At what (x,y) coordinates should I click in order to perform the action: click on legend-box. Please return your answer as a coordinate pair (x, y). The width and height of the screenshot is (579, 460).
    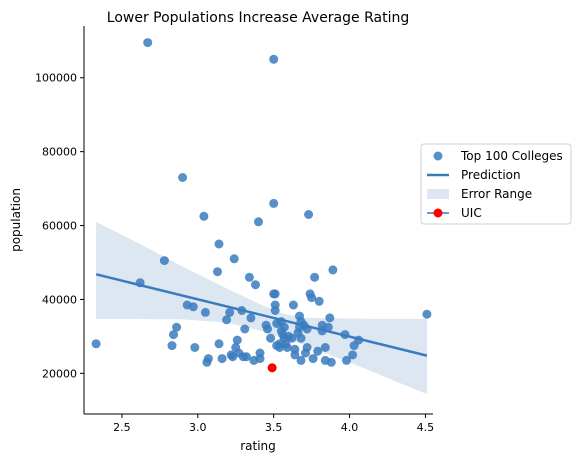
    Looking at the image, I should click on (496, 184).